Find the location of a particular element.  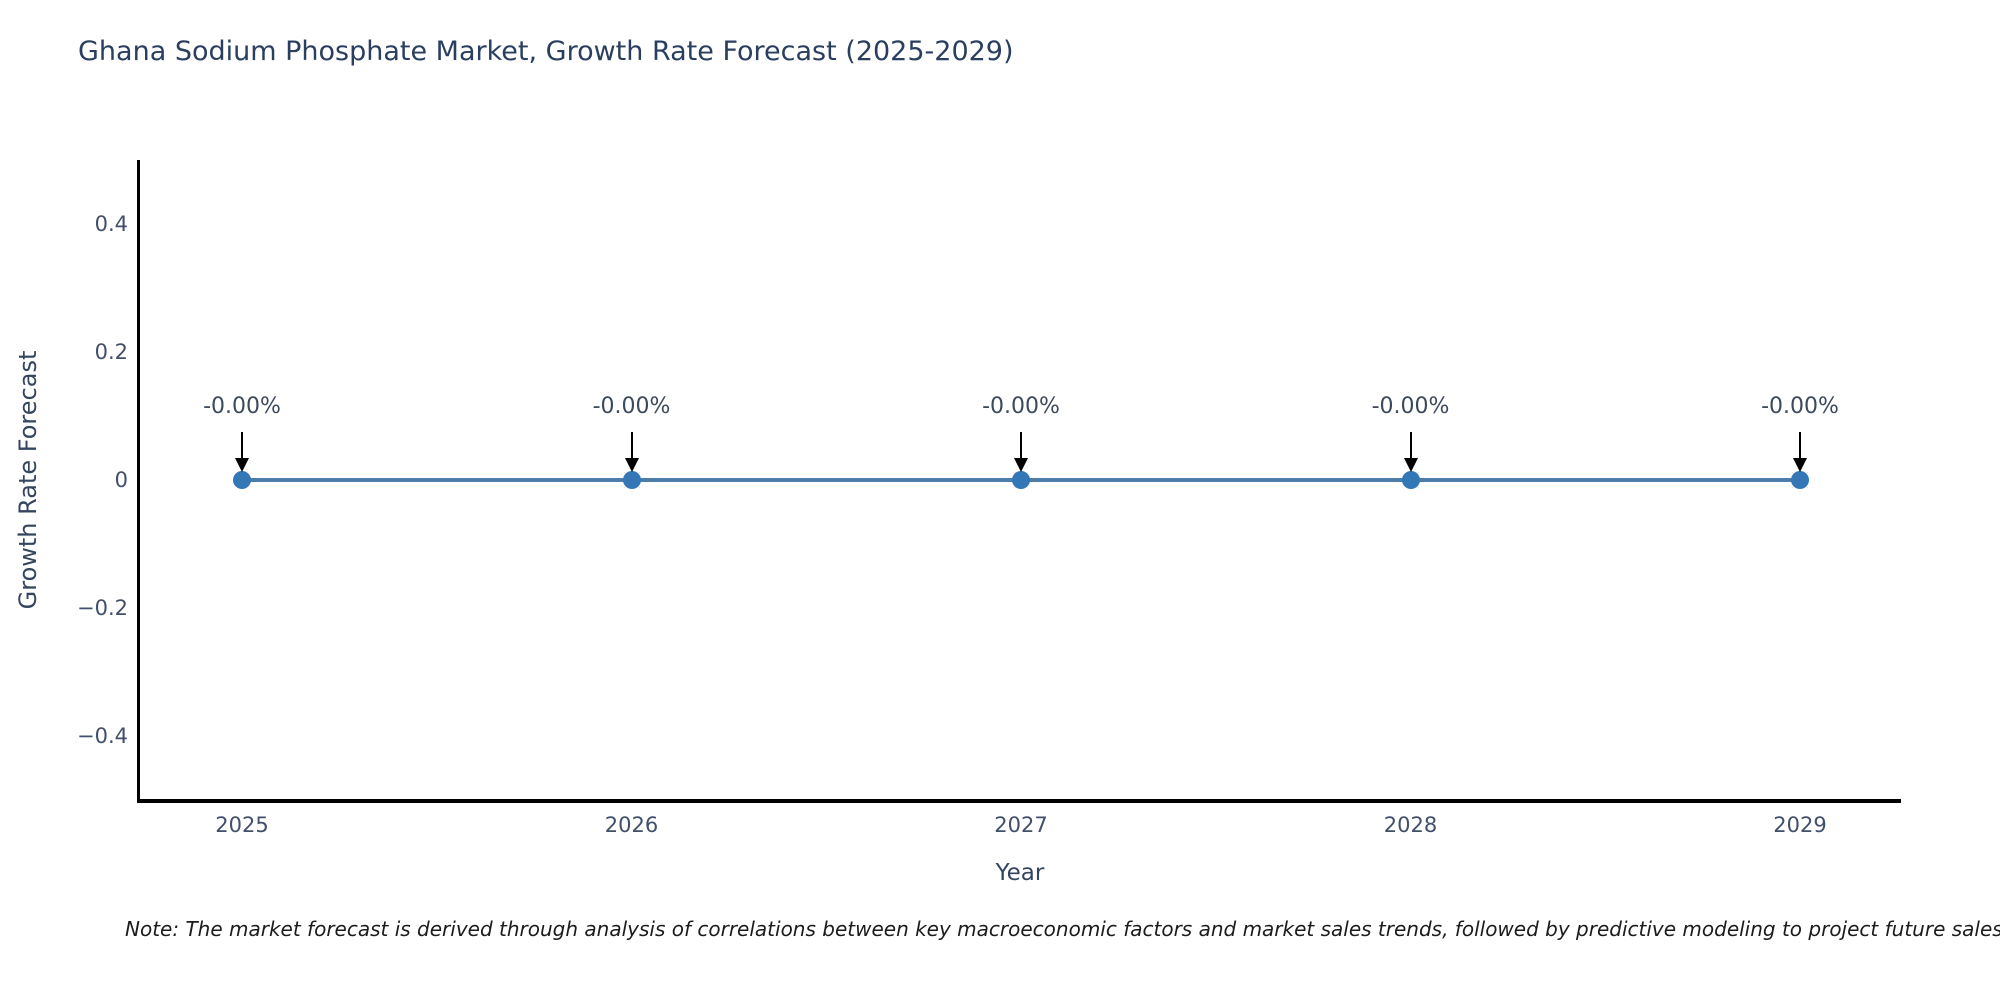

y-tick-label: −0.2 is located at coordinates (102, 608).